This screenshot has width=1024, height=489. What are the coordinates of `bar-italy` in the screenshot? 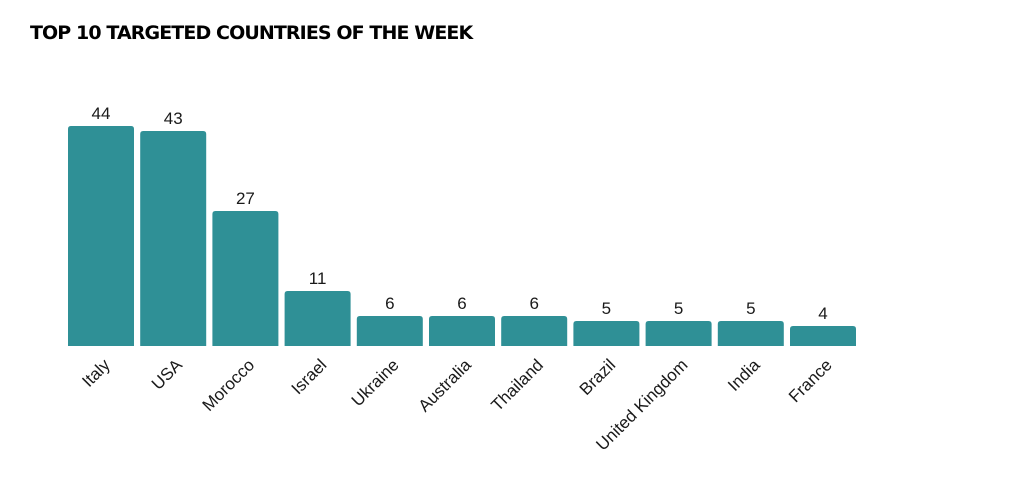 It's located at (101, 236).